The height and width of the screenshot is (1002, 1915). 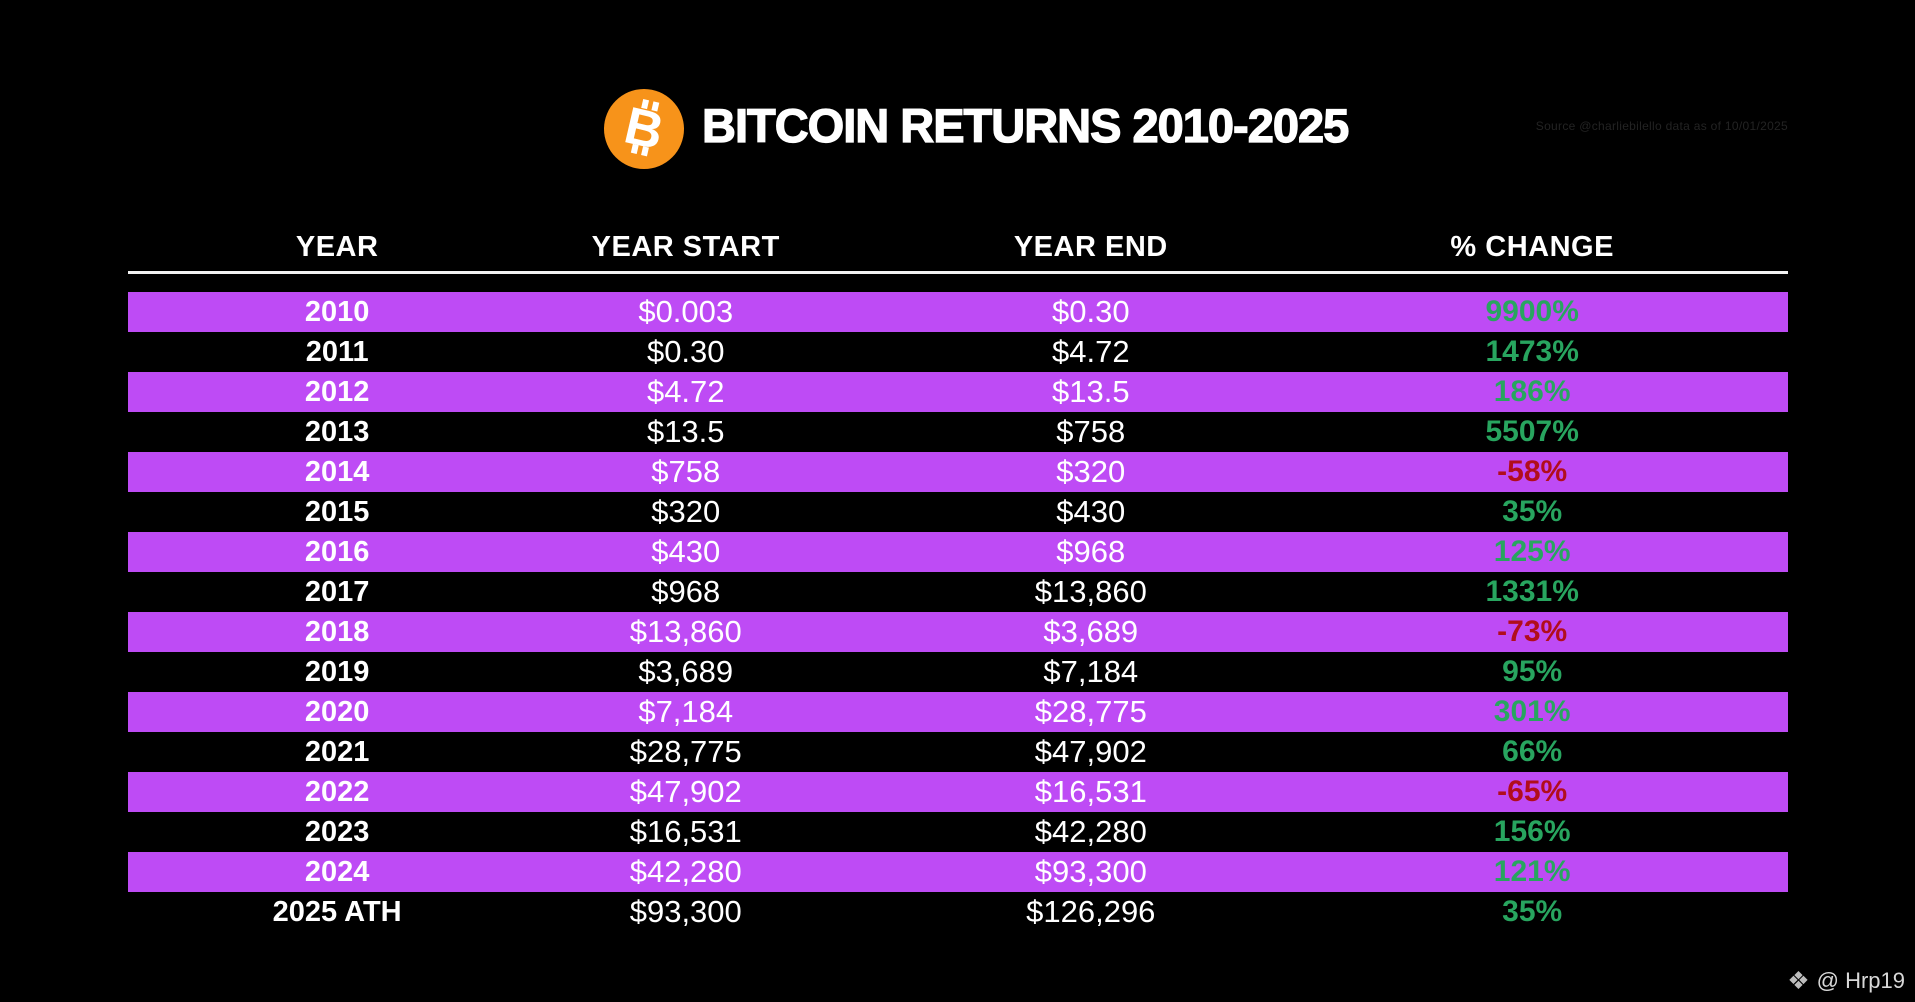 I want to click on year-start-cell: $430, so click(x=686, y=551).